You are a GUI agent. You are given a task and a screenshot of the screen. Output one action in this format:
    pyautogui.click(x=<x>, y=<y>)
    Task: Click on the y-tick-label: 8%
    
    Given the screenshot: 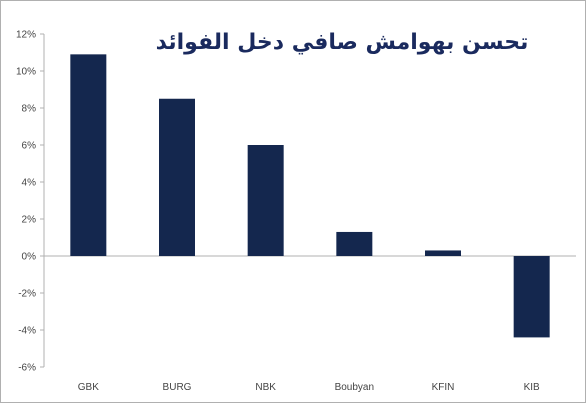 What is the action you would take?
    pyautogui.click(x=29, y=109)
    